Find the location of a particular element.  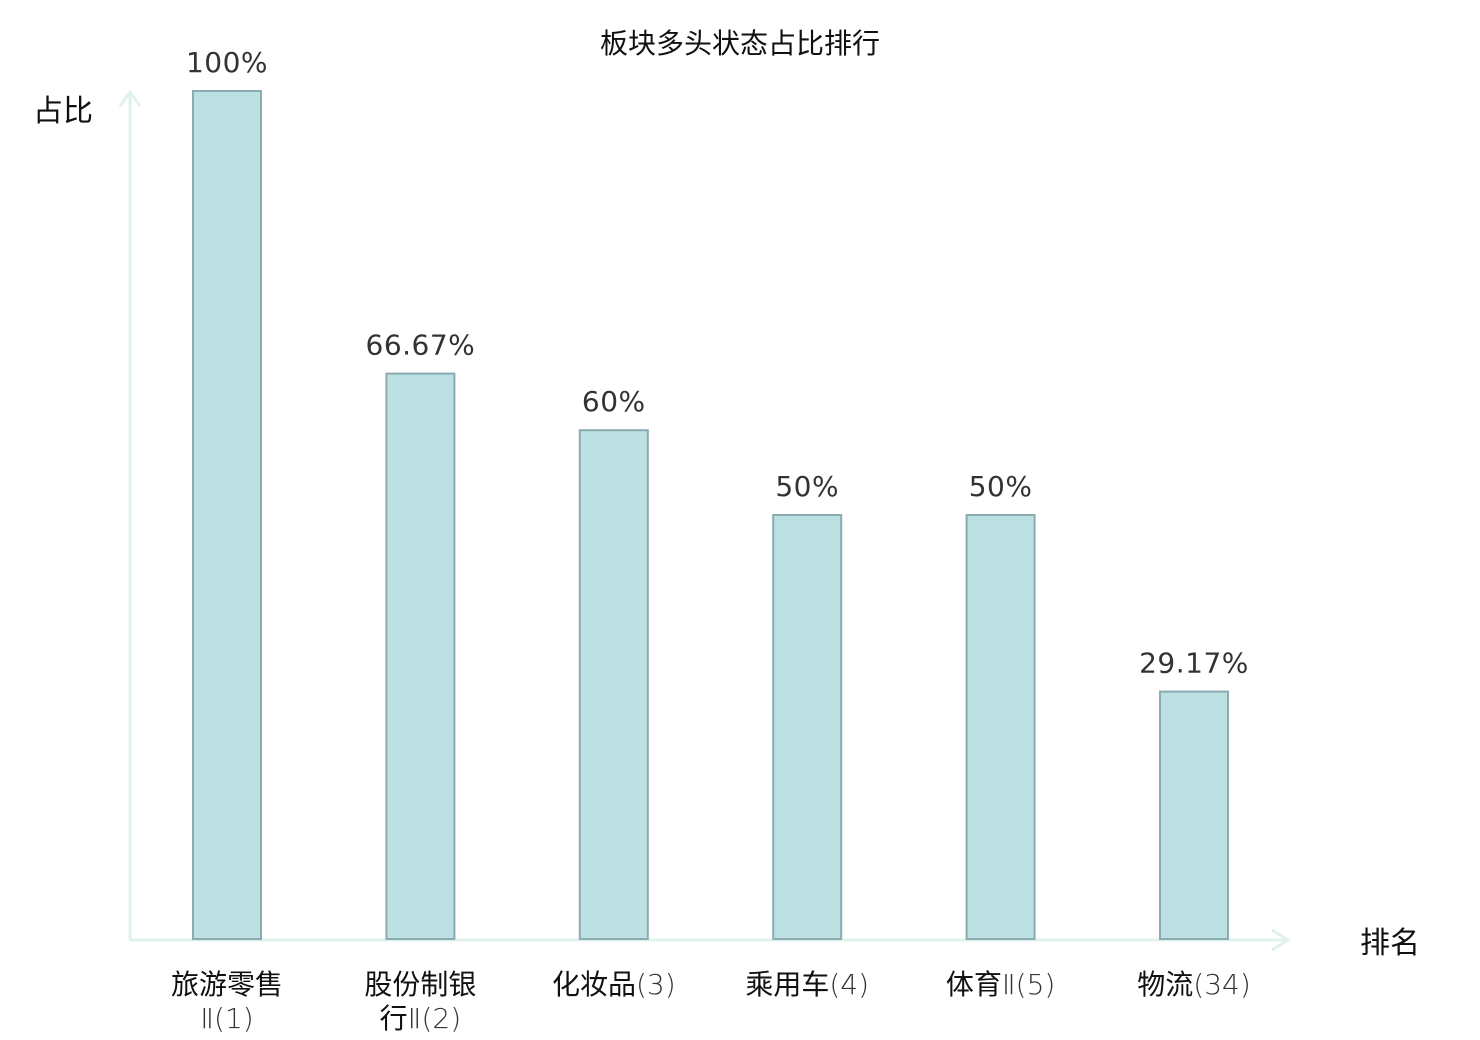

x-tick-label-name: 行 is located at coordinates (394, 1018).